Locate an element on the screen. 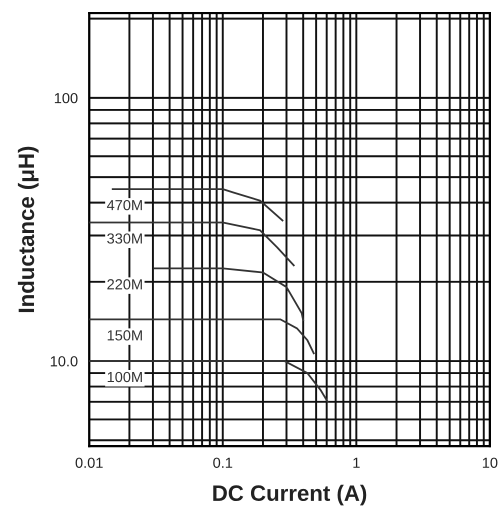 This screenshot has height=523, width=504. series-label: 470M is located at coordinates (124, 205).